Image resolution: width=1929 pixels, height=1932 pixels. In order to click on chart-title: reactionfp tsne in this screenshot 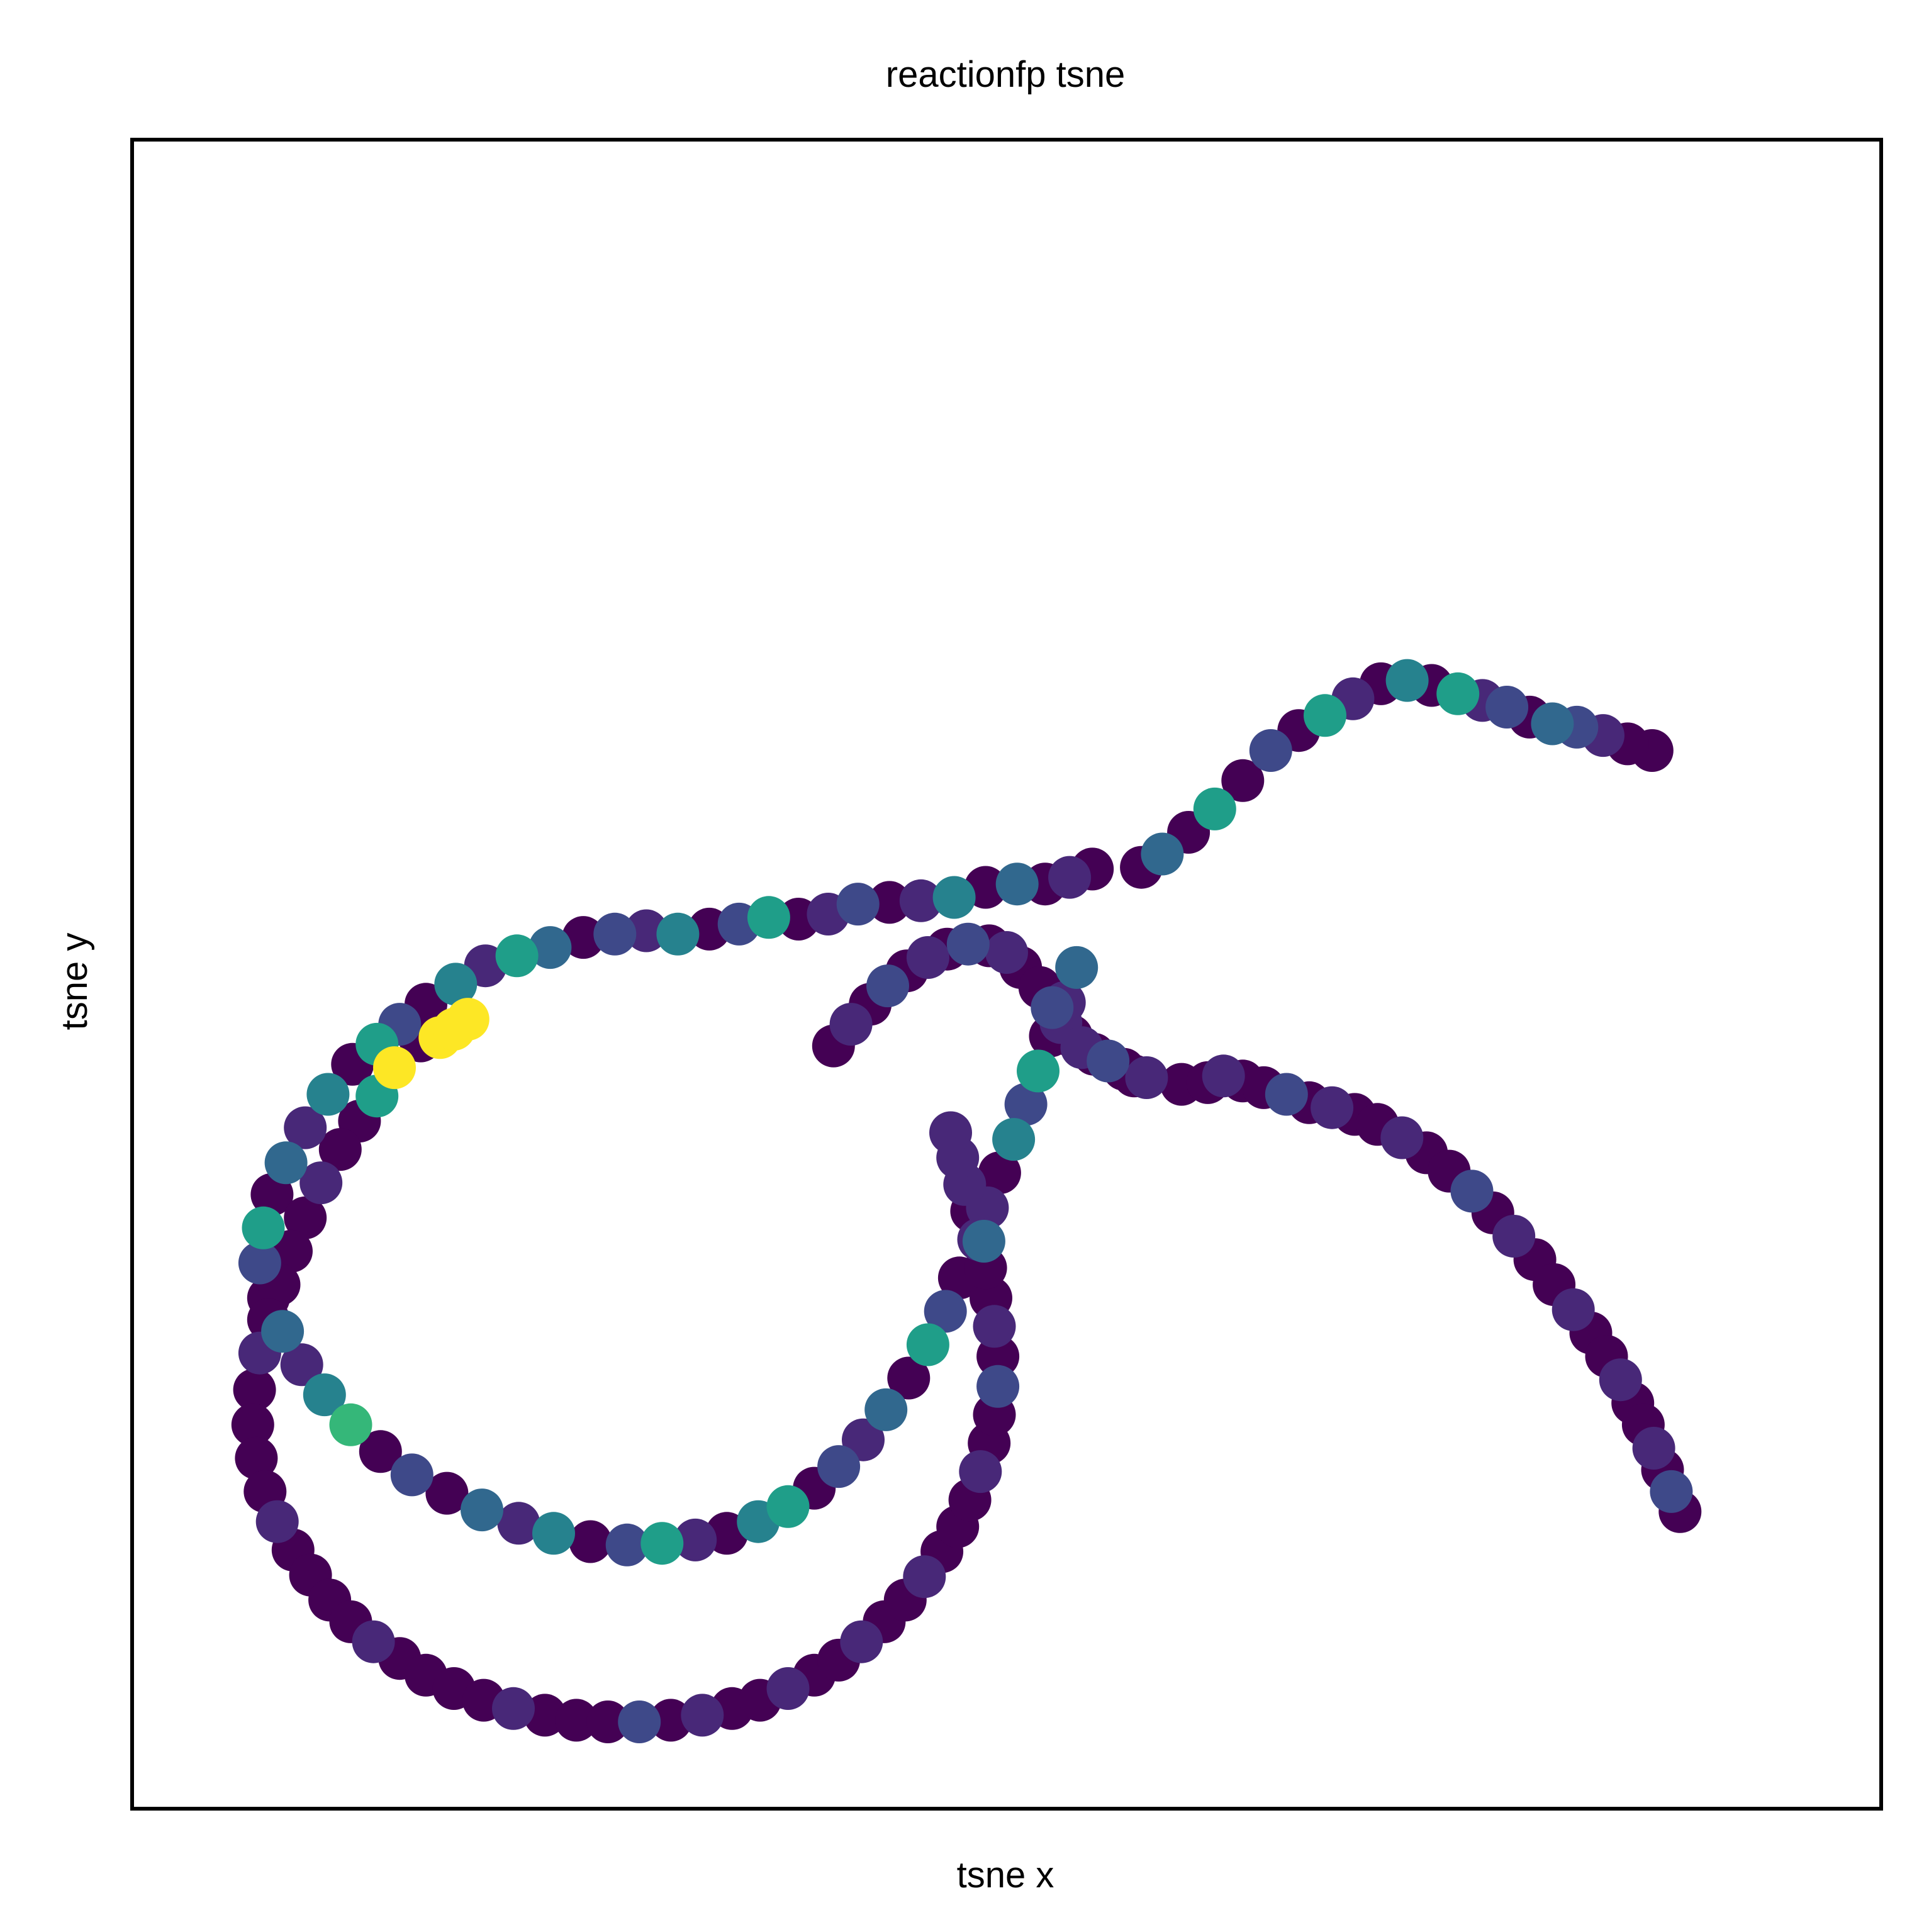, I will do `click(1005, 74)`.